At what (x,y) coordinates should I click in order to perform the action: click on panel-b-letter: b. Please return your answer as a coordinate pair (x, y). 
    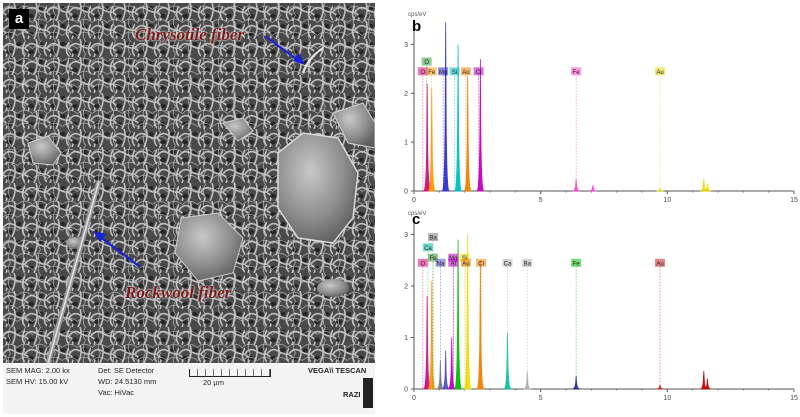
    Looking at the image, I should click on (417, 26).